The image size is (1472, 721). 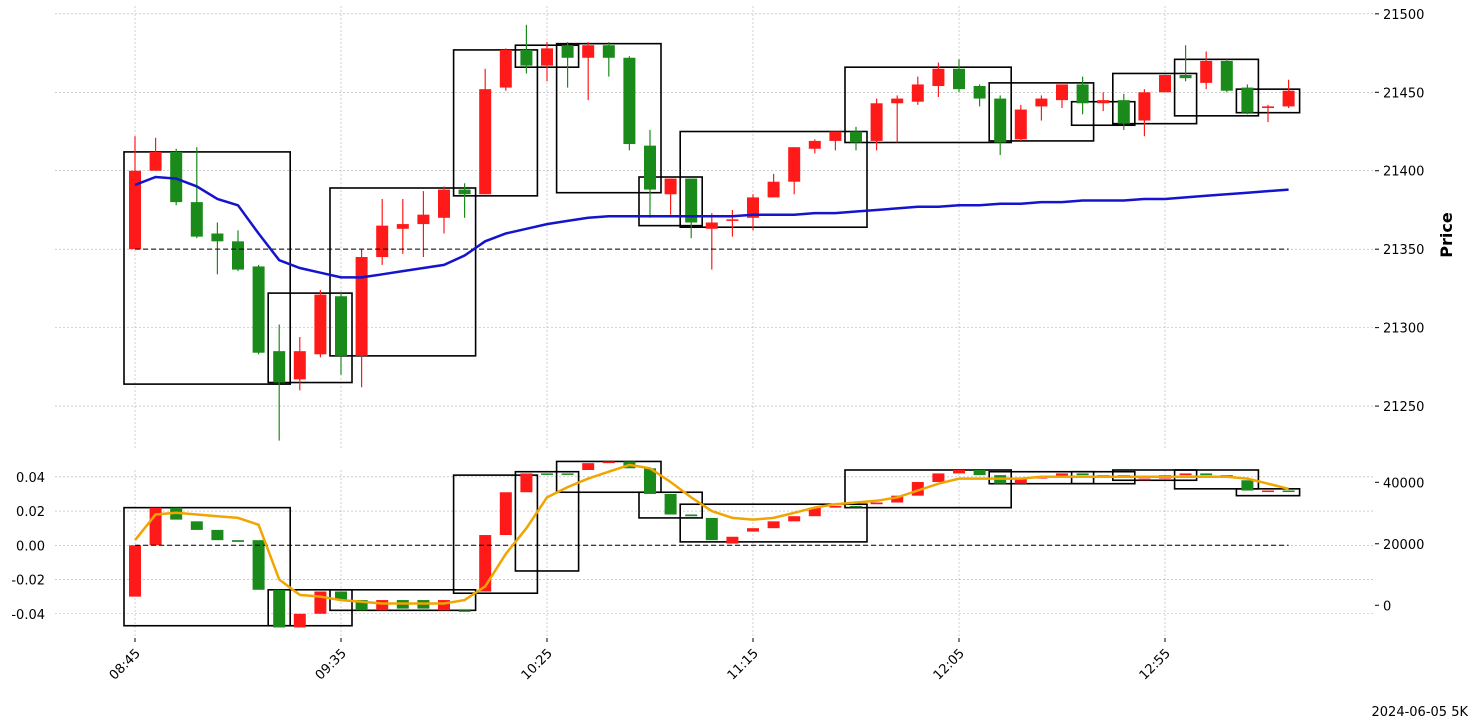 I want to click on x-tick-label: 12:05, so click(x=949, y=664).